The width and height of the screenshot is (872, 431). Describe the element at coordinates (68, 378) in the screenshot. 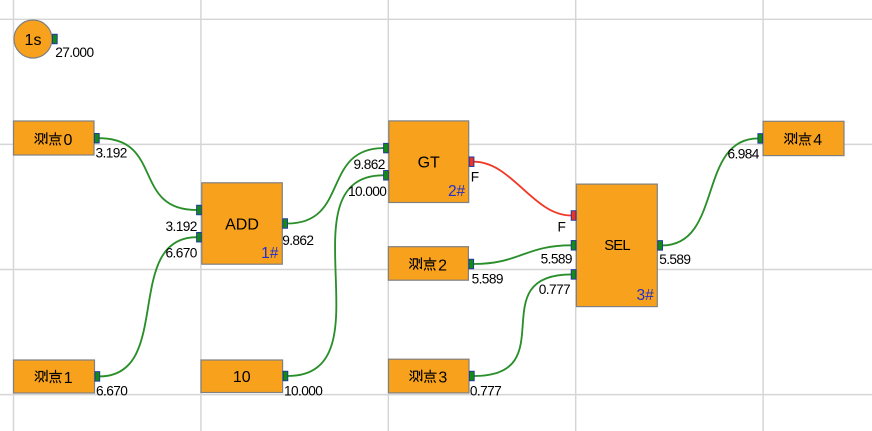

I see `svg-text: 1` at that location.